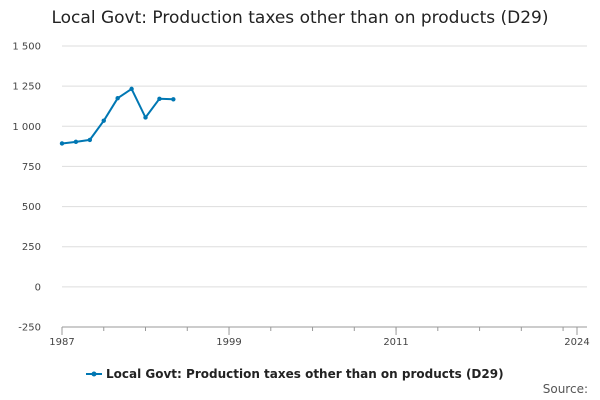 The image size is (600, 400). Describe the element at coordinates (61, 342) in the screenshot. I see `x-tick-label: 1987` at that location.